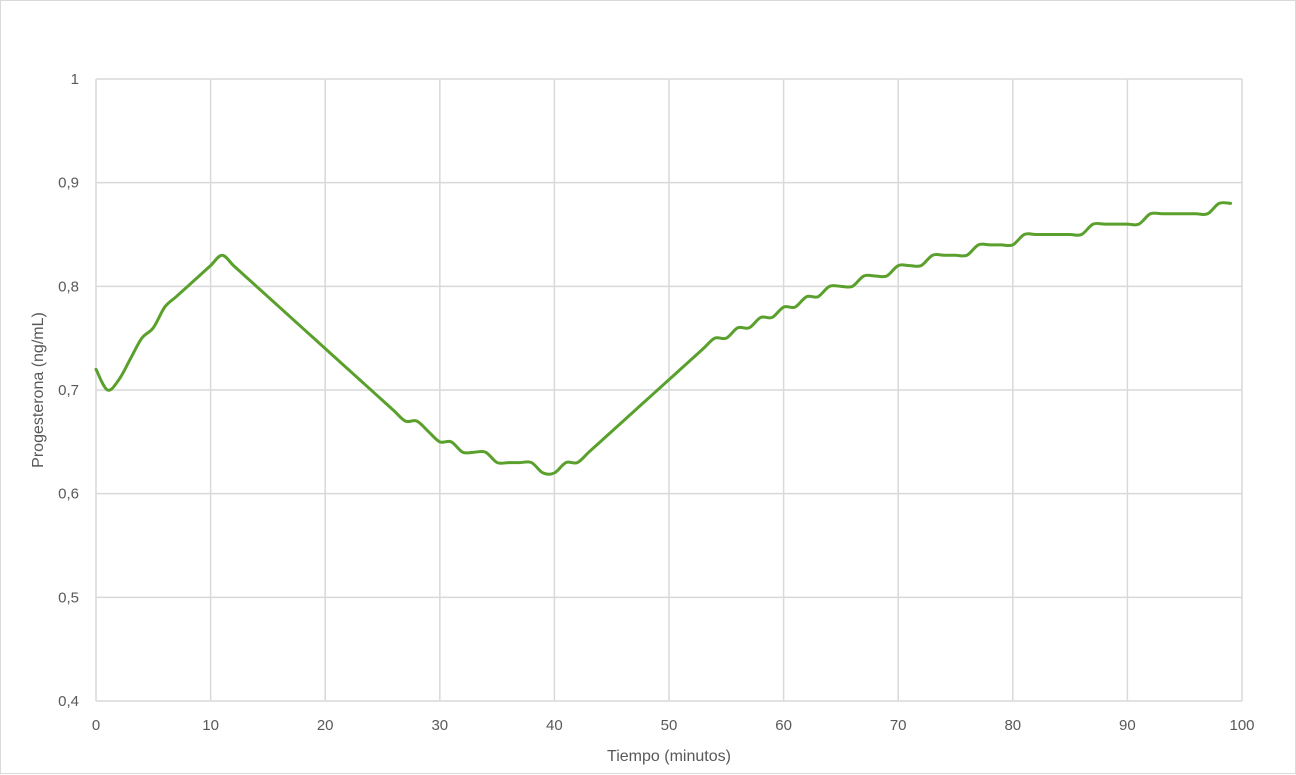 The image size is (1296, 775). Describe the element at coordinates (68, 494) in the screenshot. I see `y-tick-label: 0,6` at that location.